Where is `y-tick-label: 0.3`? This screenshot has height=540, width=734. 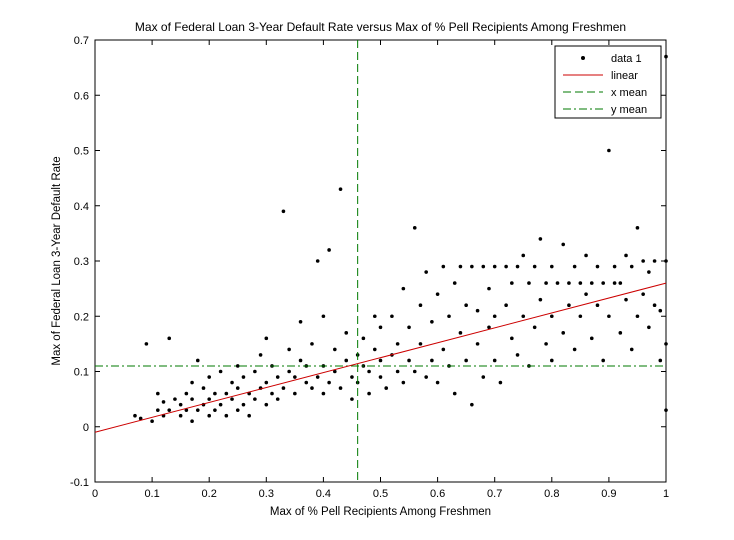
y-tick-label: 0.3 is located at coordinates (81, 262).